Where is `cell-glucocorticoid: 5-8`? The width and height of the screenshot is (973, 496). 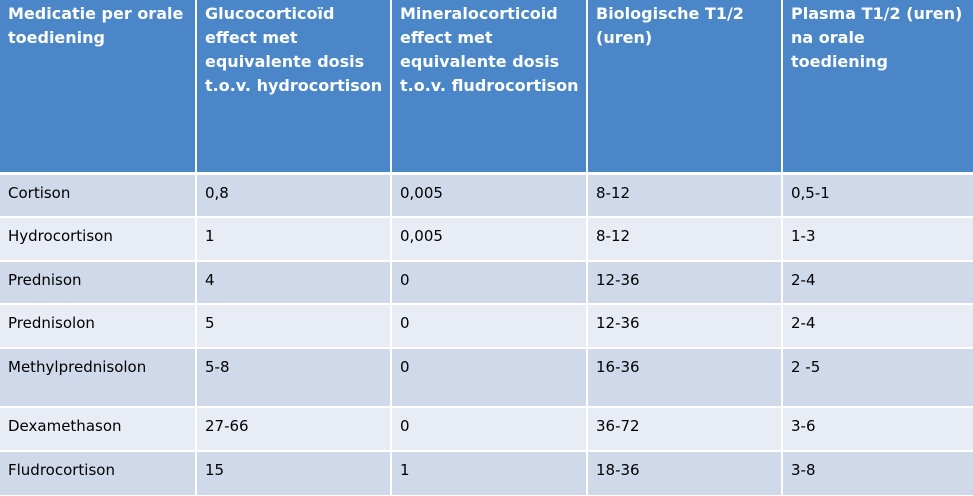 cell-glucocorticoid: 5-8 is located at coordinates (294, 378).